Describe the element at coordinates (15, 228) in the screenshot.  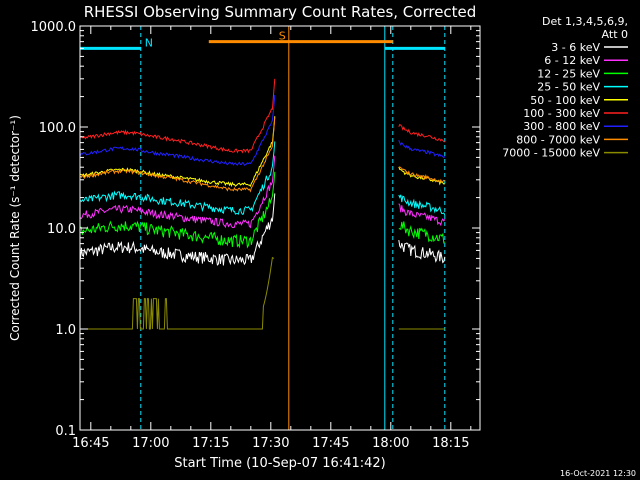
I see `y-axis-label: Corrected Count Rate (s⁻¹ detector⁻¹)` at that location.